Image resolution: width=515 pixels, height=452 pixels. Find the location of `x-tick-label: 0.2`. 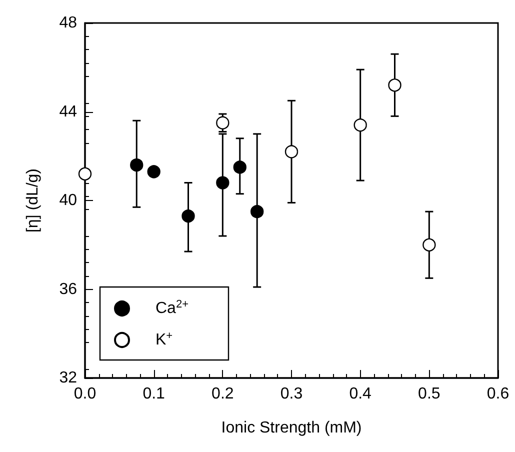

x-tick-label: 0.2 is located at coordinates (223, 394).